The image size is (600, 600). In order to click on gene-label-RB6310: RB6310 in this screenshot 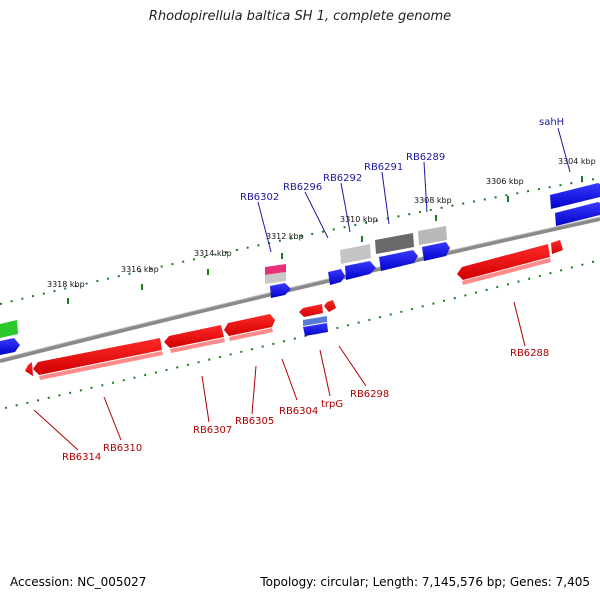, I will do `click(122, 448)`.